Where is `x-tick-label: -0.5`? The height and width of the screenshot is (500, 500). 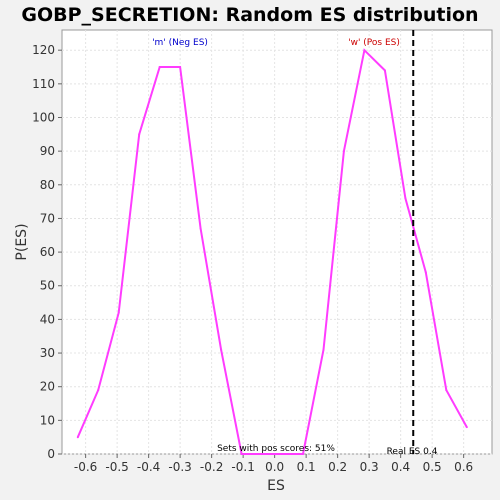
x-tick-label: -0.5 is located at coordinates (116, 467).